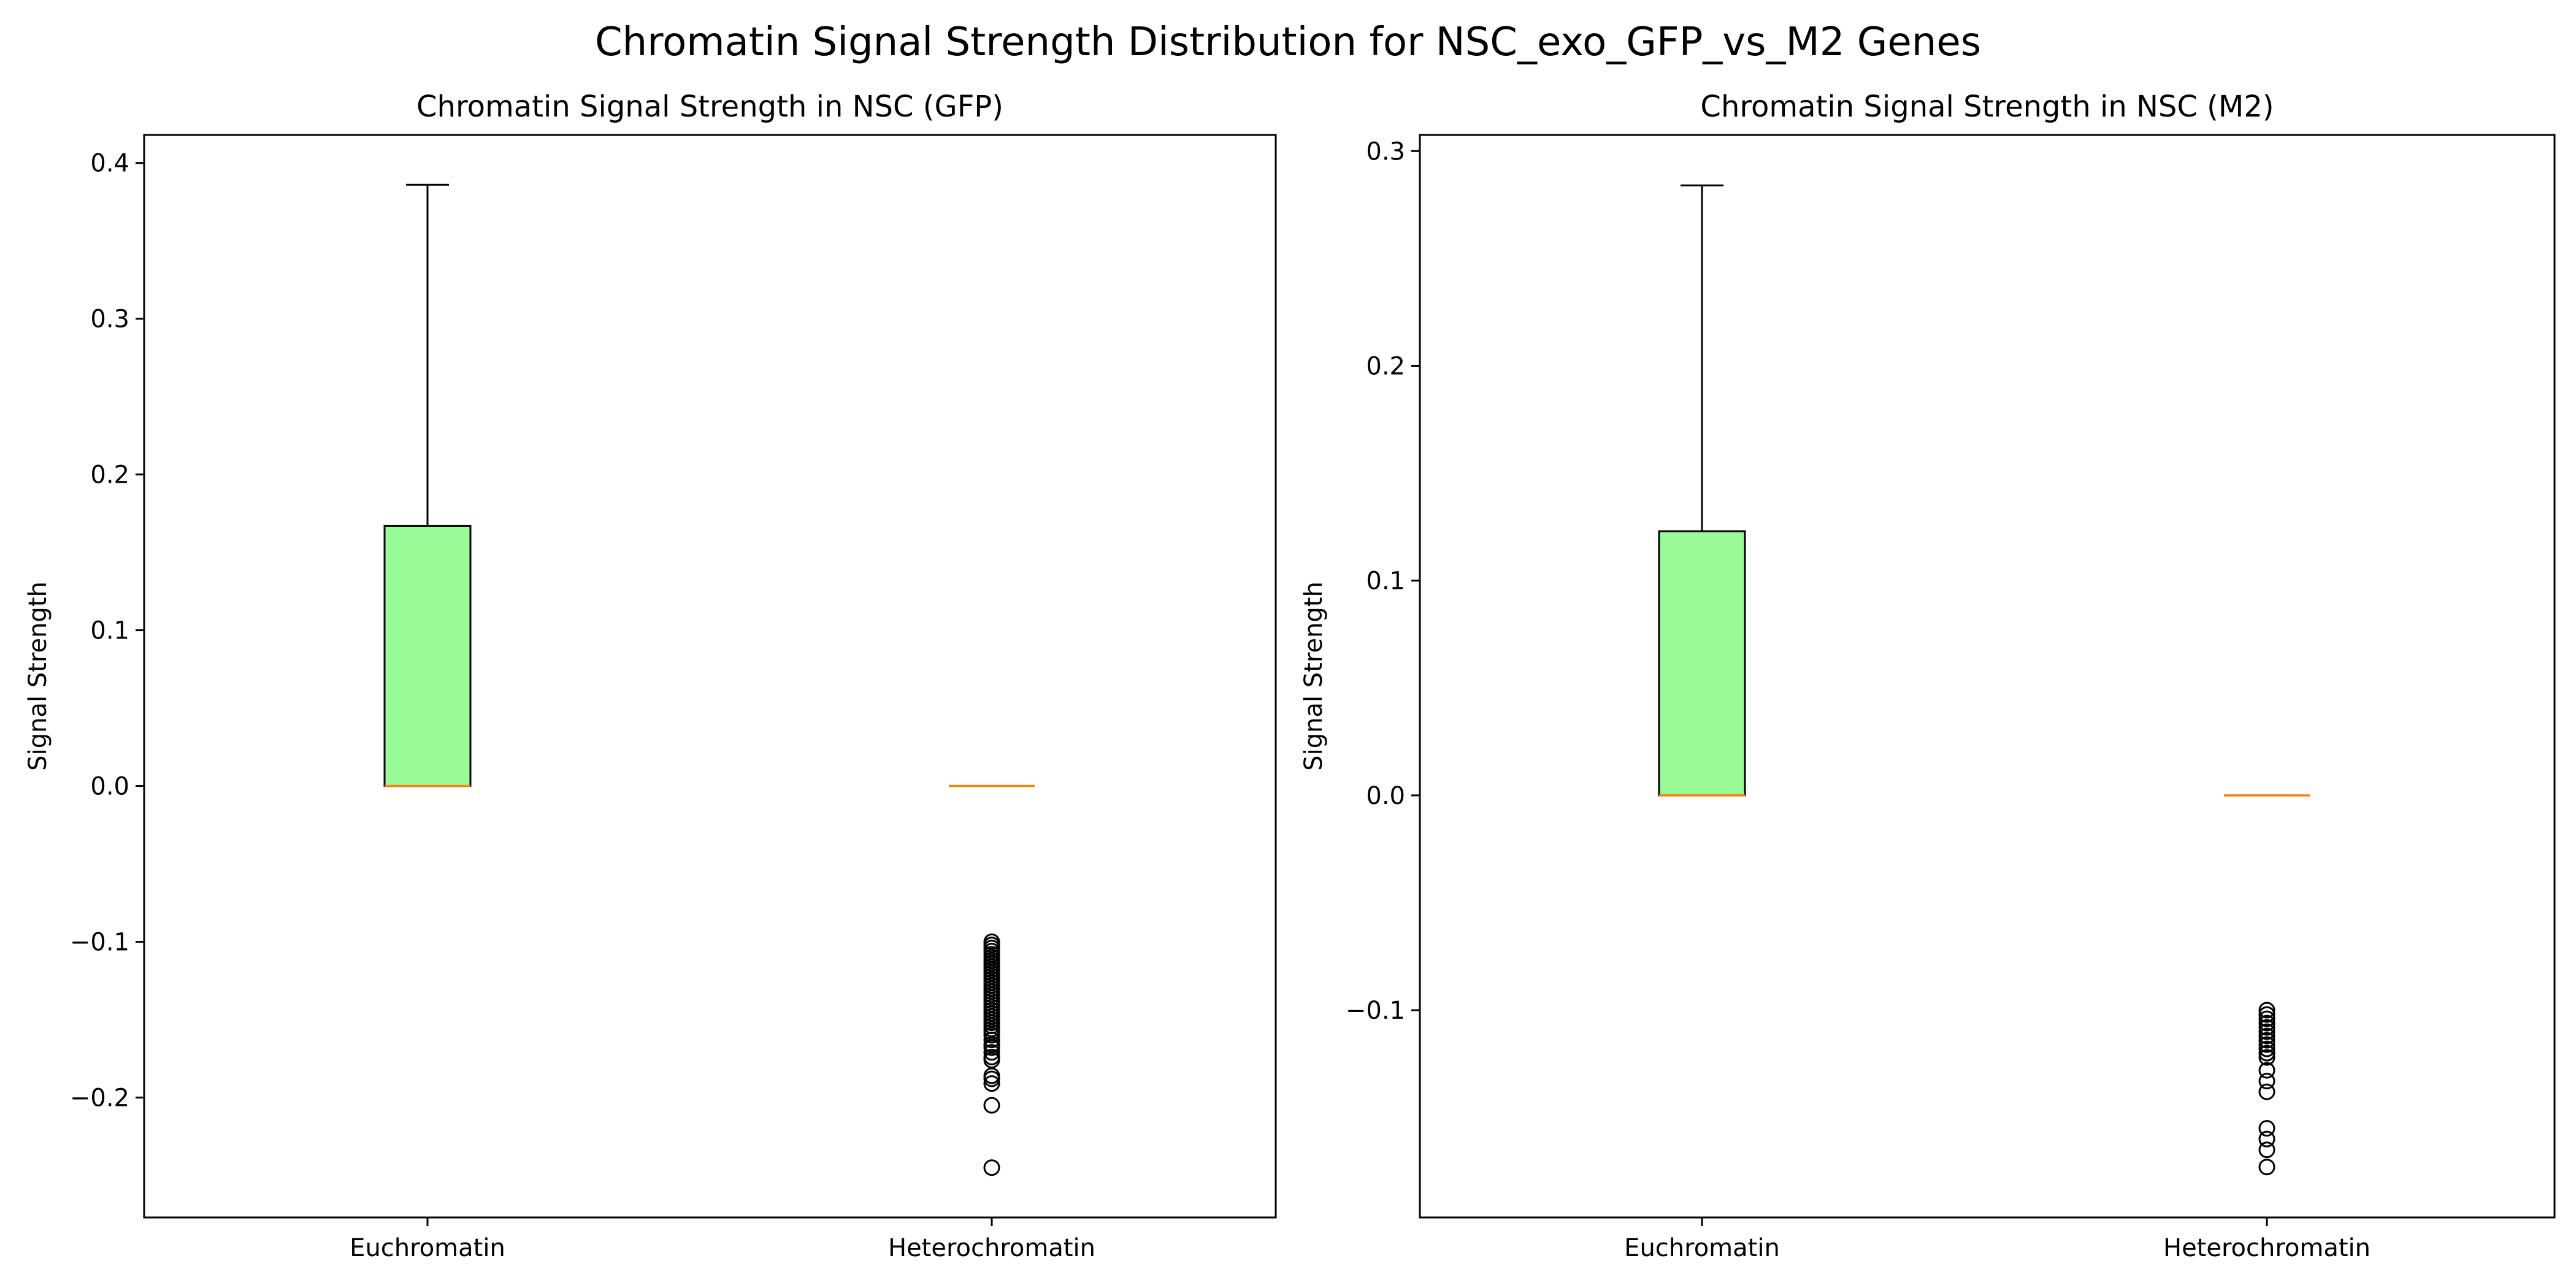  Describe the element at coordinates (1987, 107) in the screenshot. I see `axes-title: Chromatin Signal Strength in NSC (M2)` at that location.